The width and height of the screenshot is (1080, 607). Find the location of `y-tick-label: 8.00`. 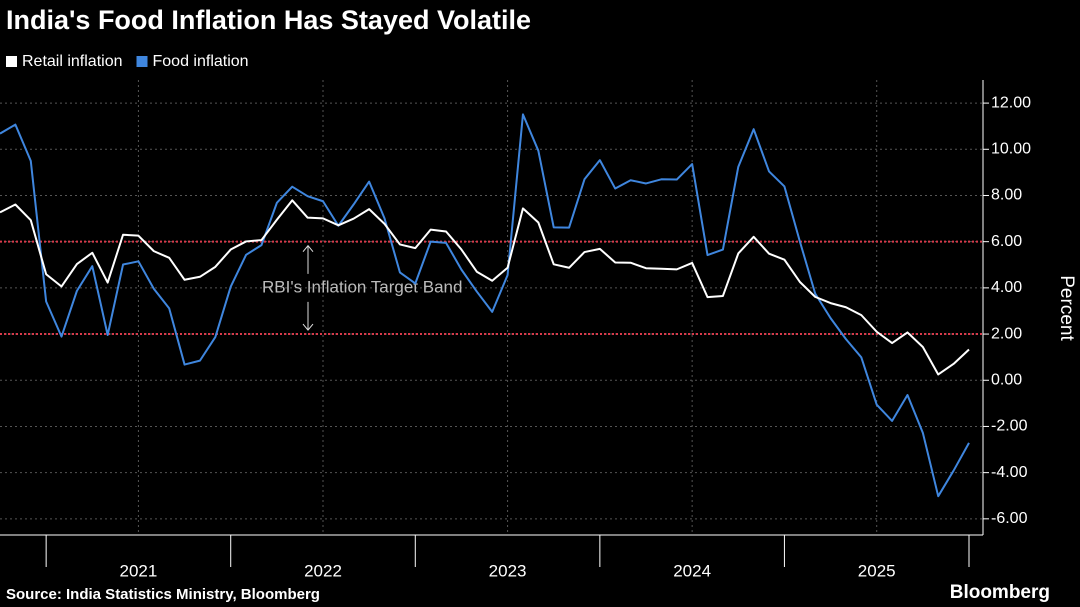

y-tick-label: 8.00 is located at coordinates (1006, 195).